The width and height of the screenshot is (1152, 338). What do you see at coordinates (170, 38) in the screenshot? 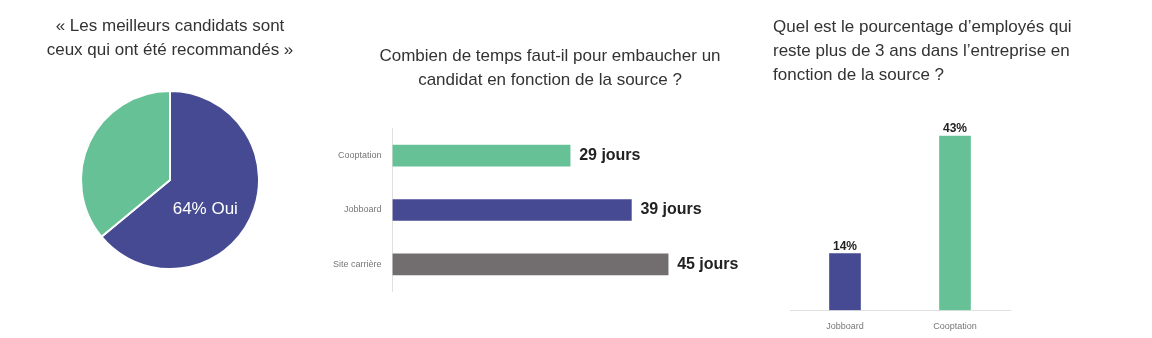
I see `chart-title: « Les meilleurs candidats sont ceux qui ont été recommandés »` at bounding box center [170, 38].